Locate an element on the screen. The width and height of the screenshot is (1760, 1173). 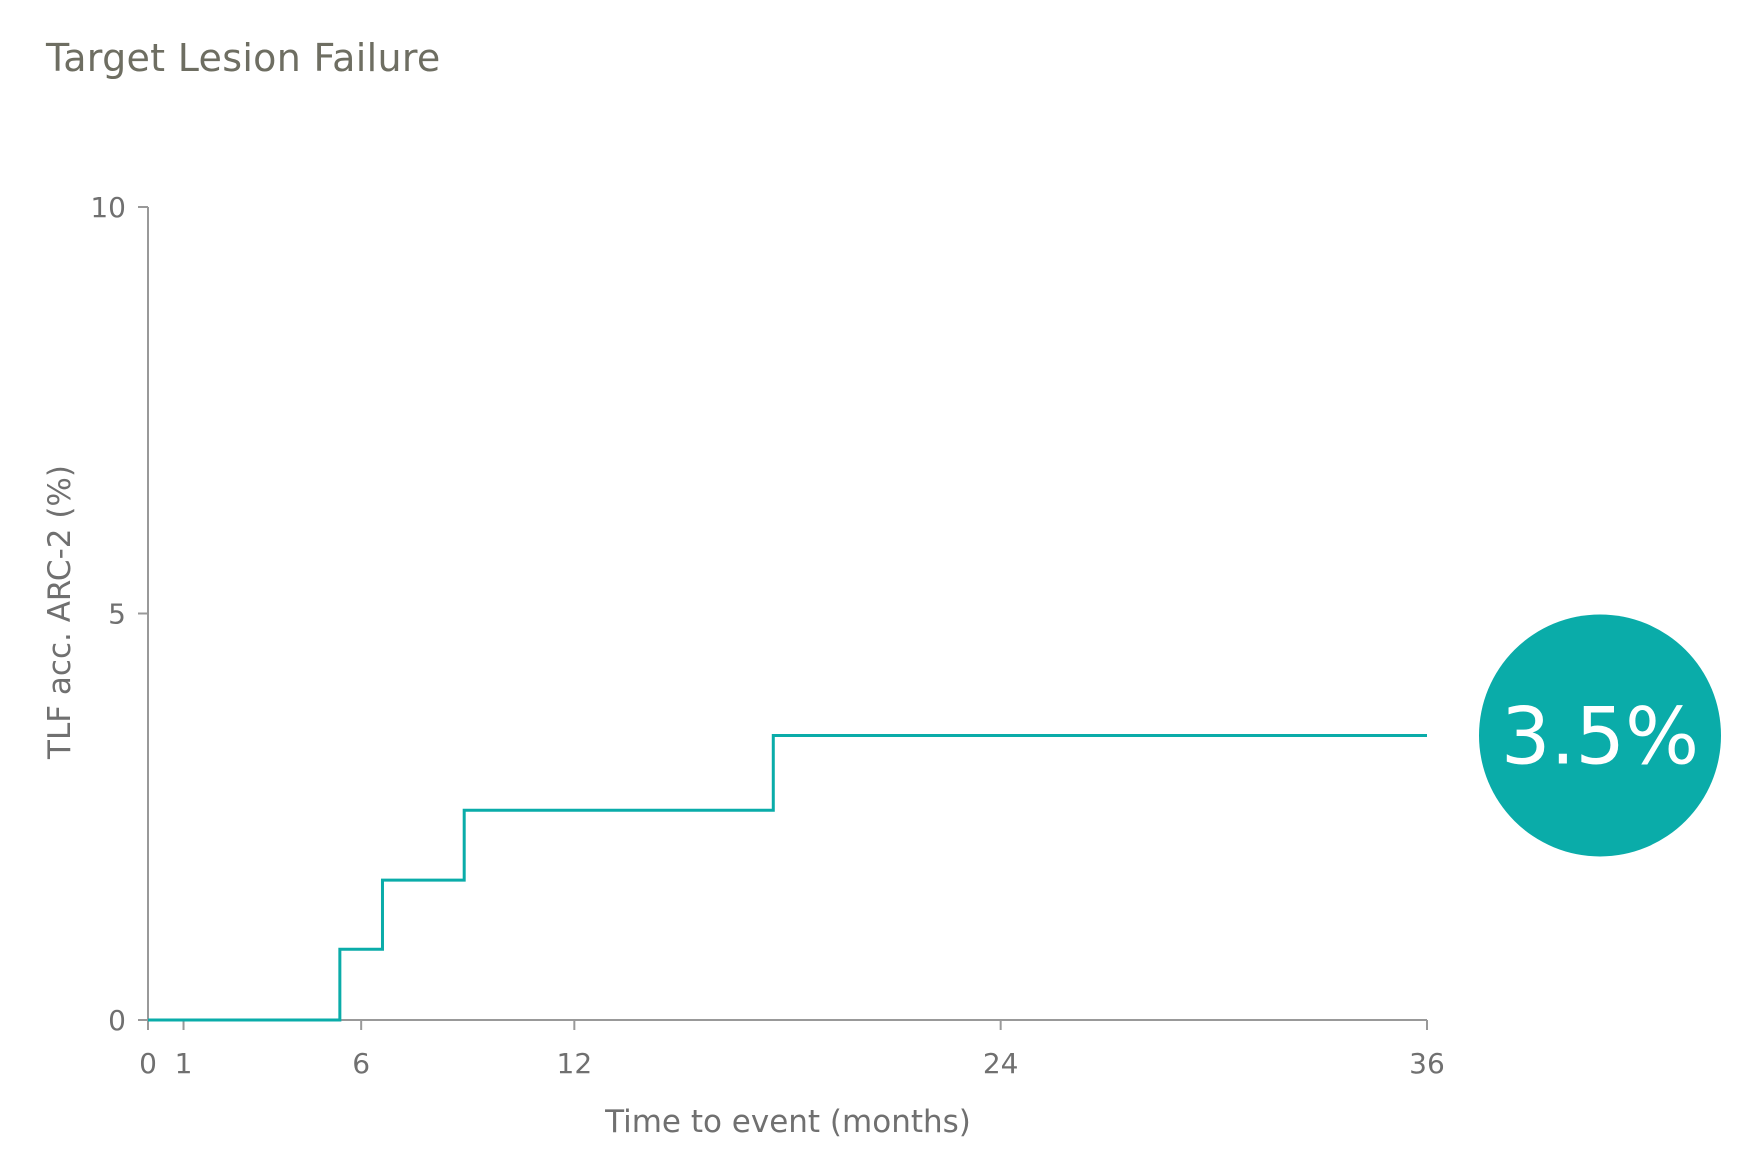
x-ticks: 0 1 6 12 24 36 is located at coordinates (792, 1050).